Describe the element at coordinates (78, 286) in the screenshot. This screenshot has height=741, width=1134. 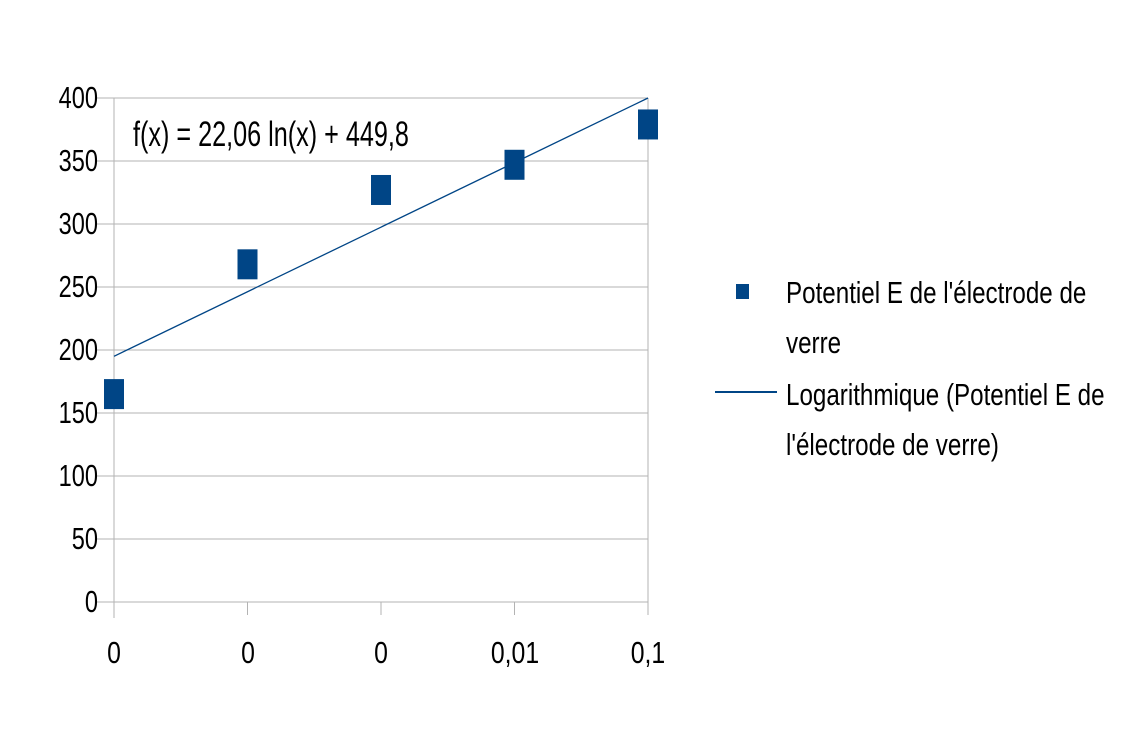
I see `y-axis-label: 250` at that location.